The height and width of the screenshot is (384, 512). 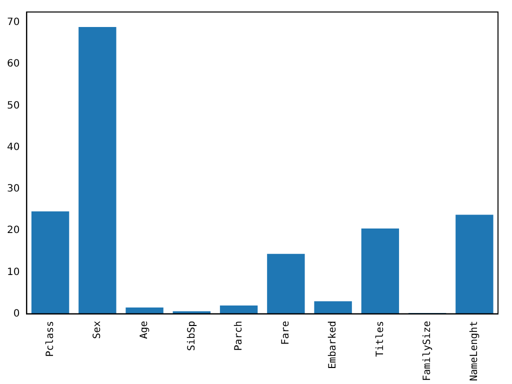 What do you see at coordinates (238, 335) in the screenshot?
I see `x-tick-label: Parch` at bounding box center [238, 335].